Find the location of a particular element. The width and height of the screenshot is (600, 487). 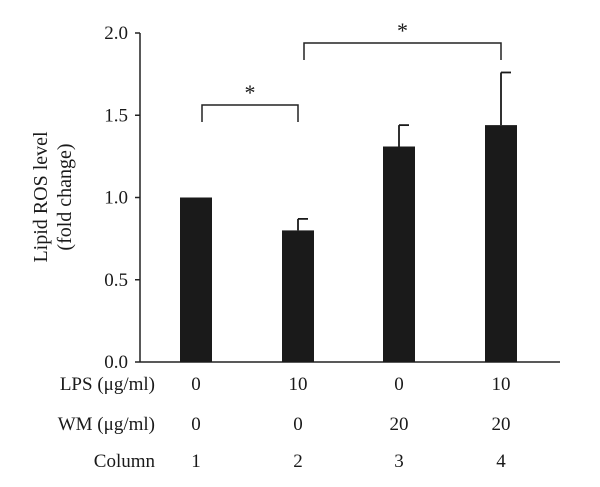

y-tick-label: 1.5 is located at coordinates (116, 115).